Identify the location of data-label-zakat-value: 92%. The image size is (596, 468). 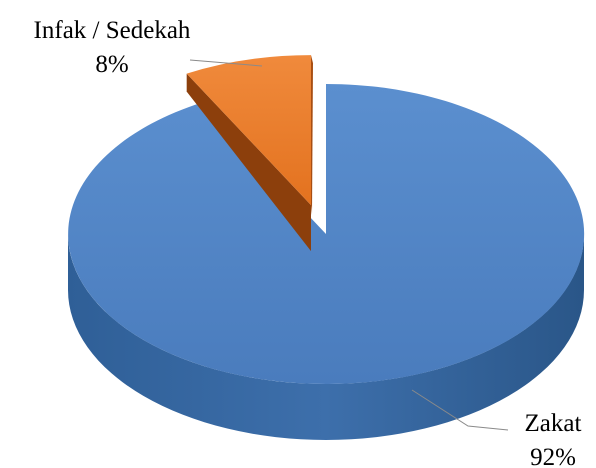
(553, 456).